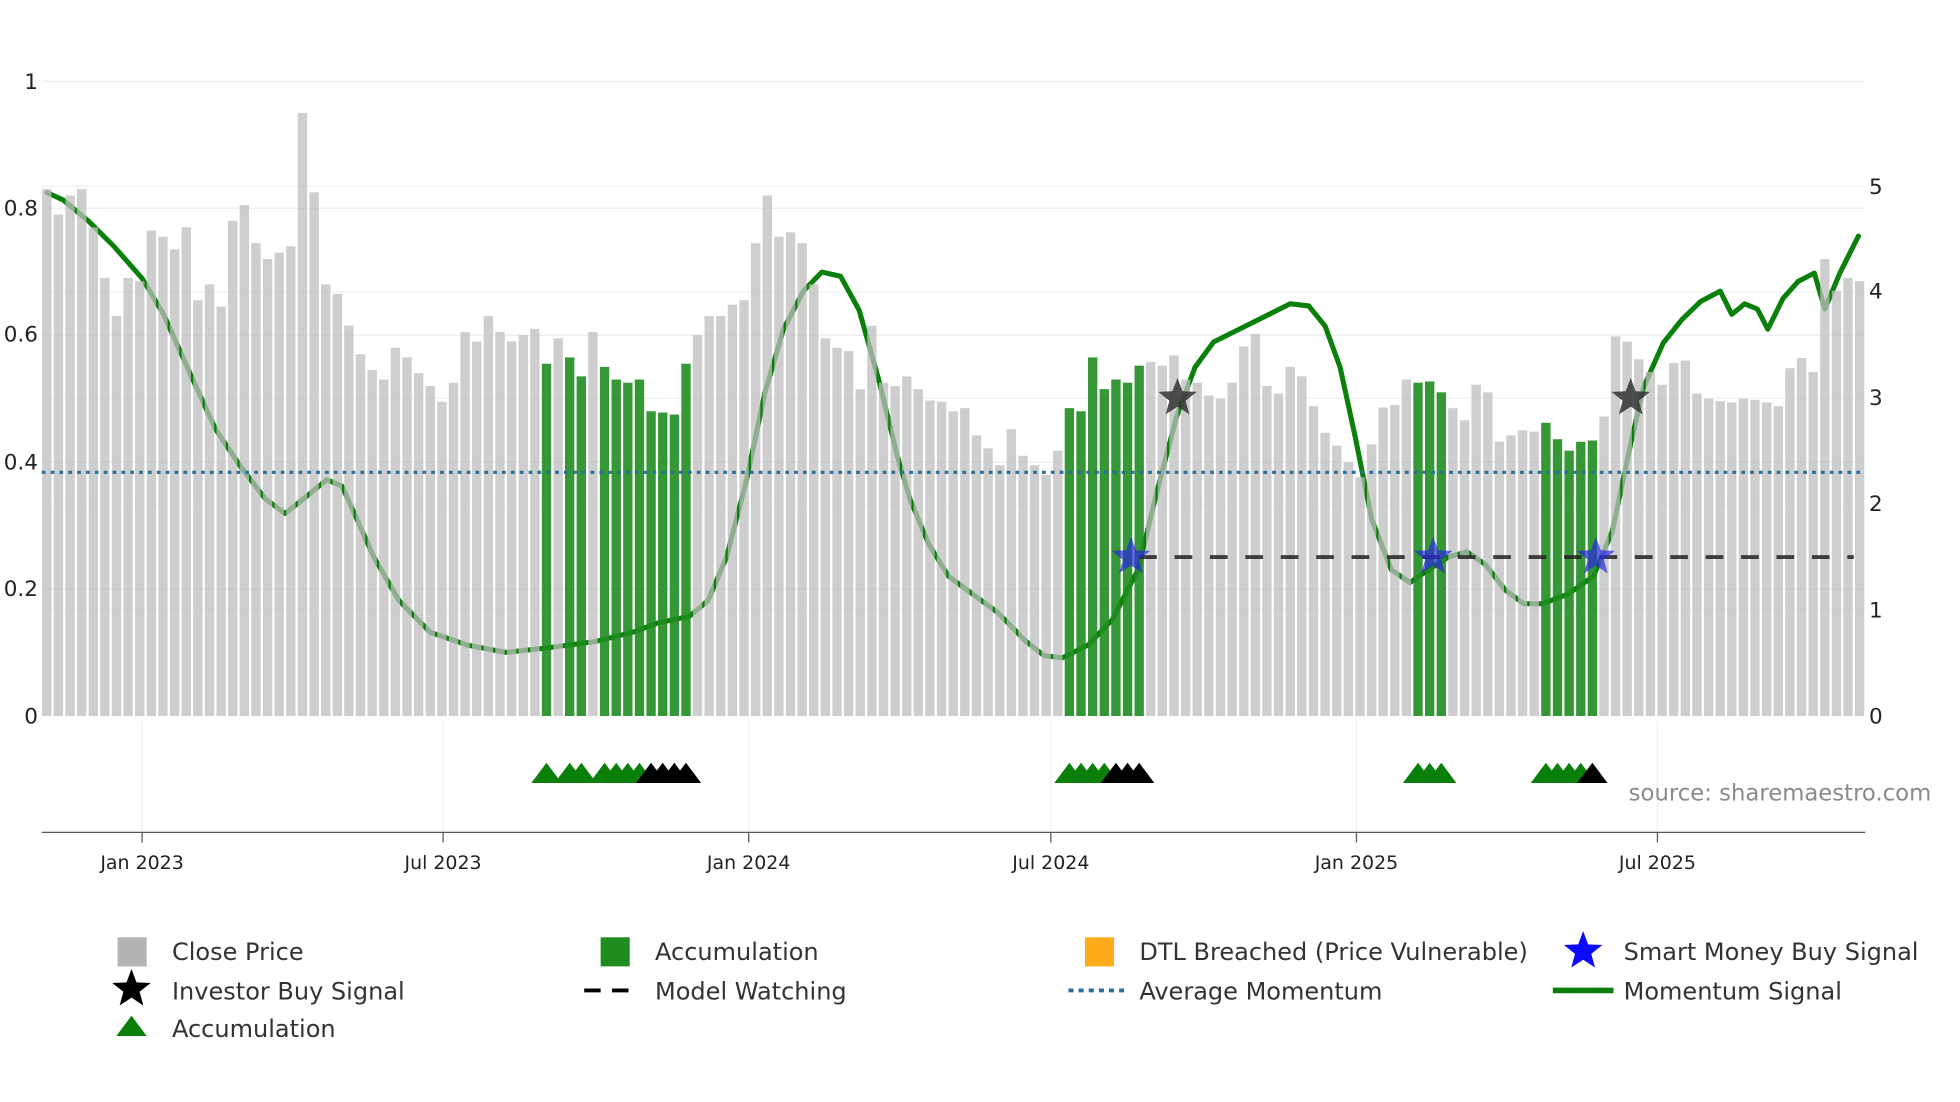  What do you see at coordinates (615, 952) in the screenshot?
I see `legend-swatch-accumulation` at bounding box center [615, 952].